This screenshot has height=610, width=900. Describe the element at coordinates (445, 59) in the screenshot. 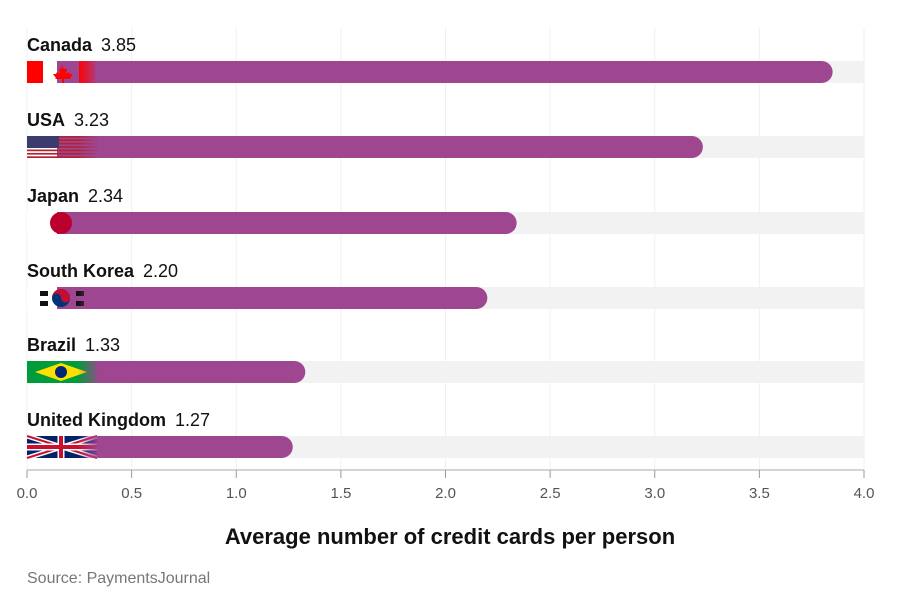

I see `bar-row: Canada 3.85` at that location.